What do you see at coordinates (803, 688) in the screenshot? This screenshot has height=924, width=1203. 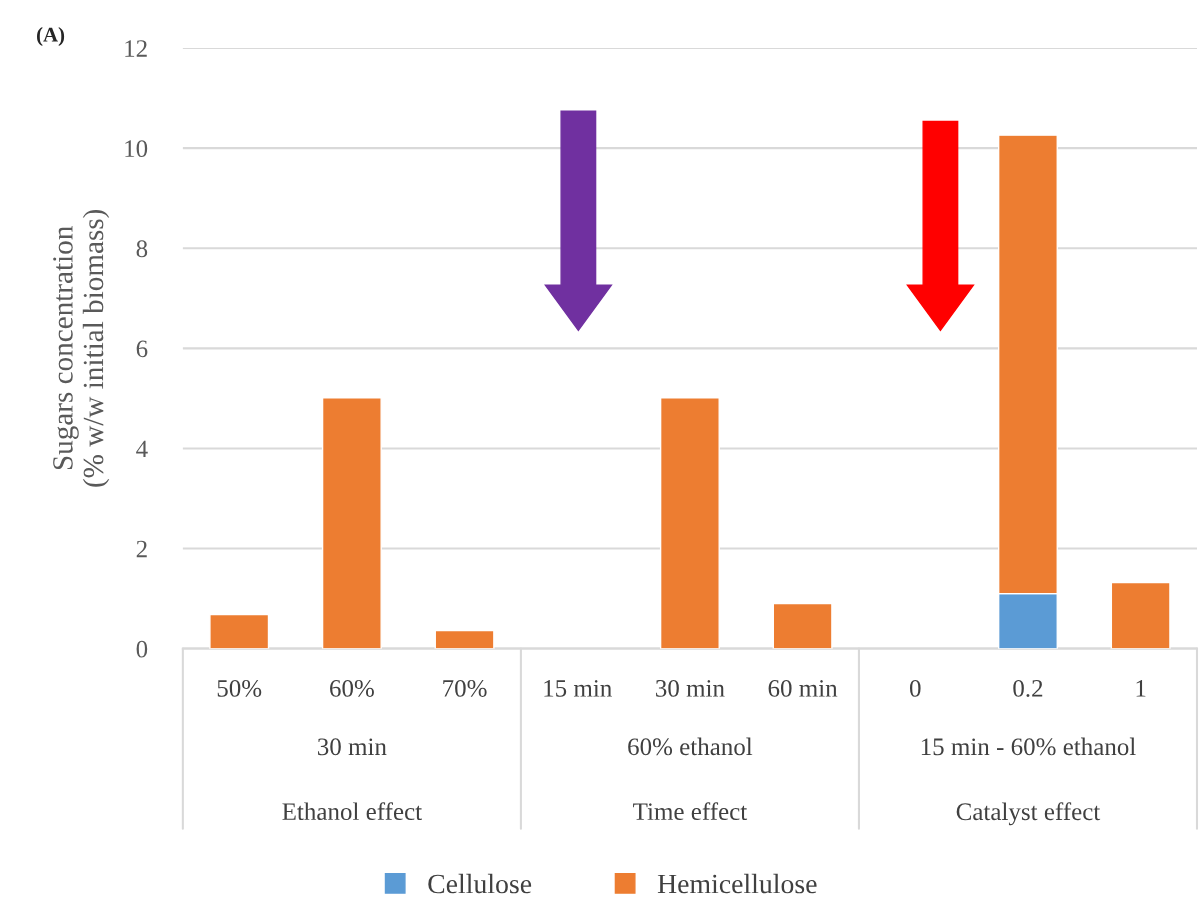 I see `x-tick-label: 60 min` at bounding box center [803, 688].